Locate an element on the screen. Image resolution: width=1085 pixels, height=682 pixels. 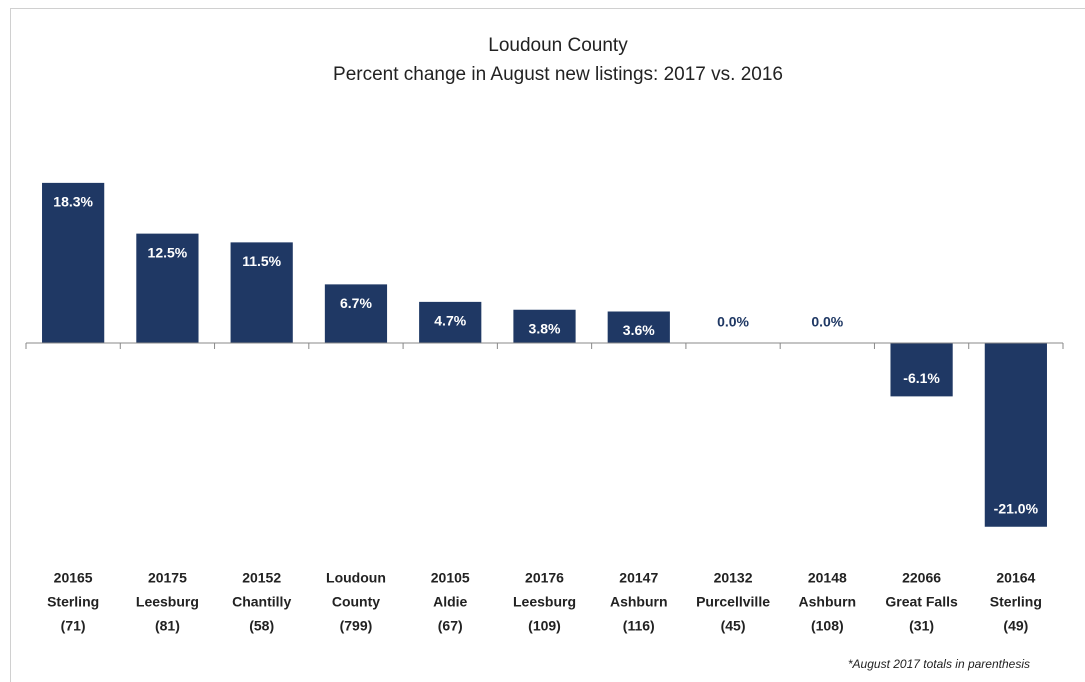
x-tick-label: Aldie is located at coordinates (450, 602).